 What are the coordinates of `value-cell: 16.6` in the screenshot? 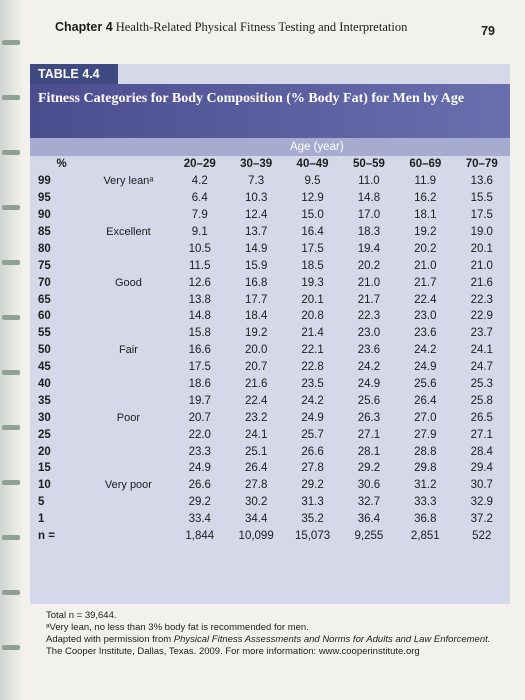 It's located at (199, 350).